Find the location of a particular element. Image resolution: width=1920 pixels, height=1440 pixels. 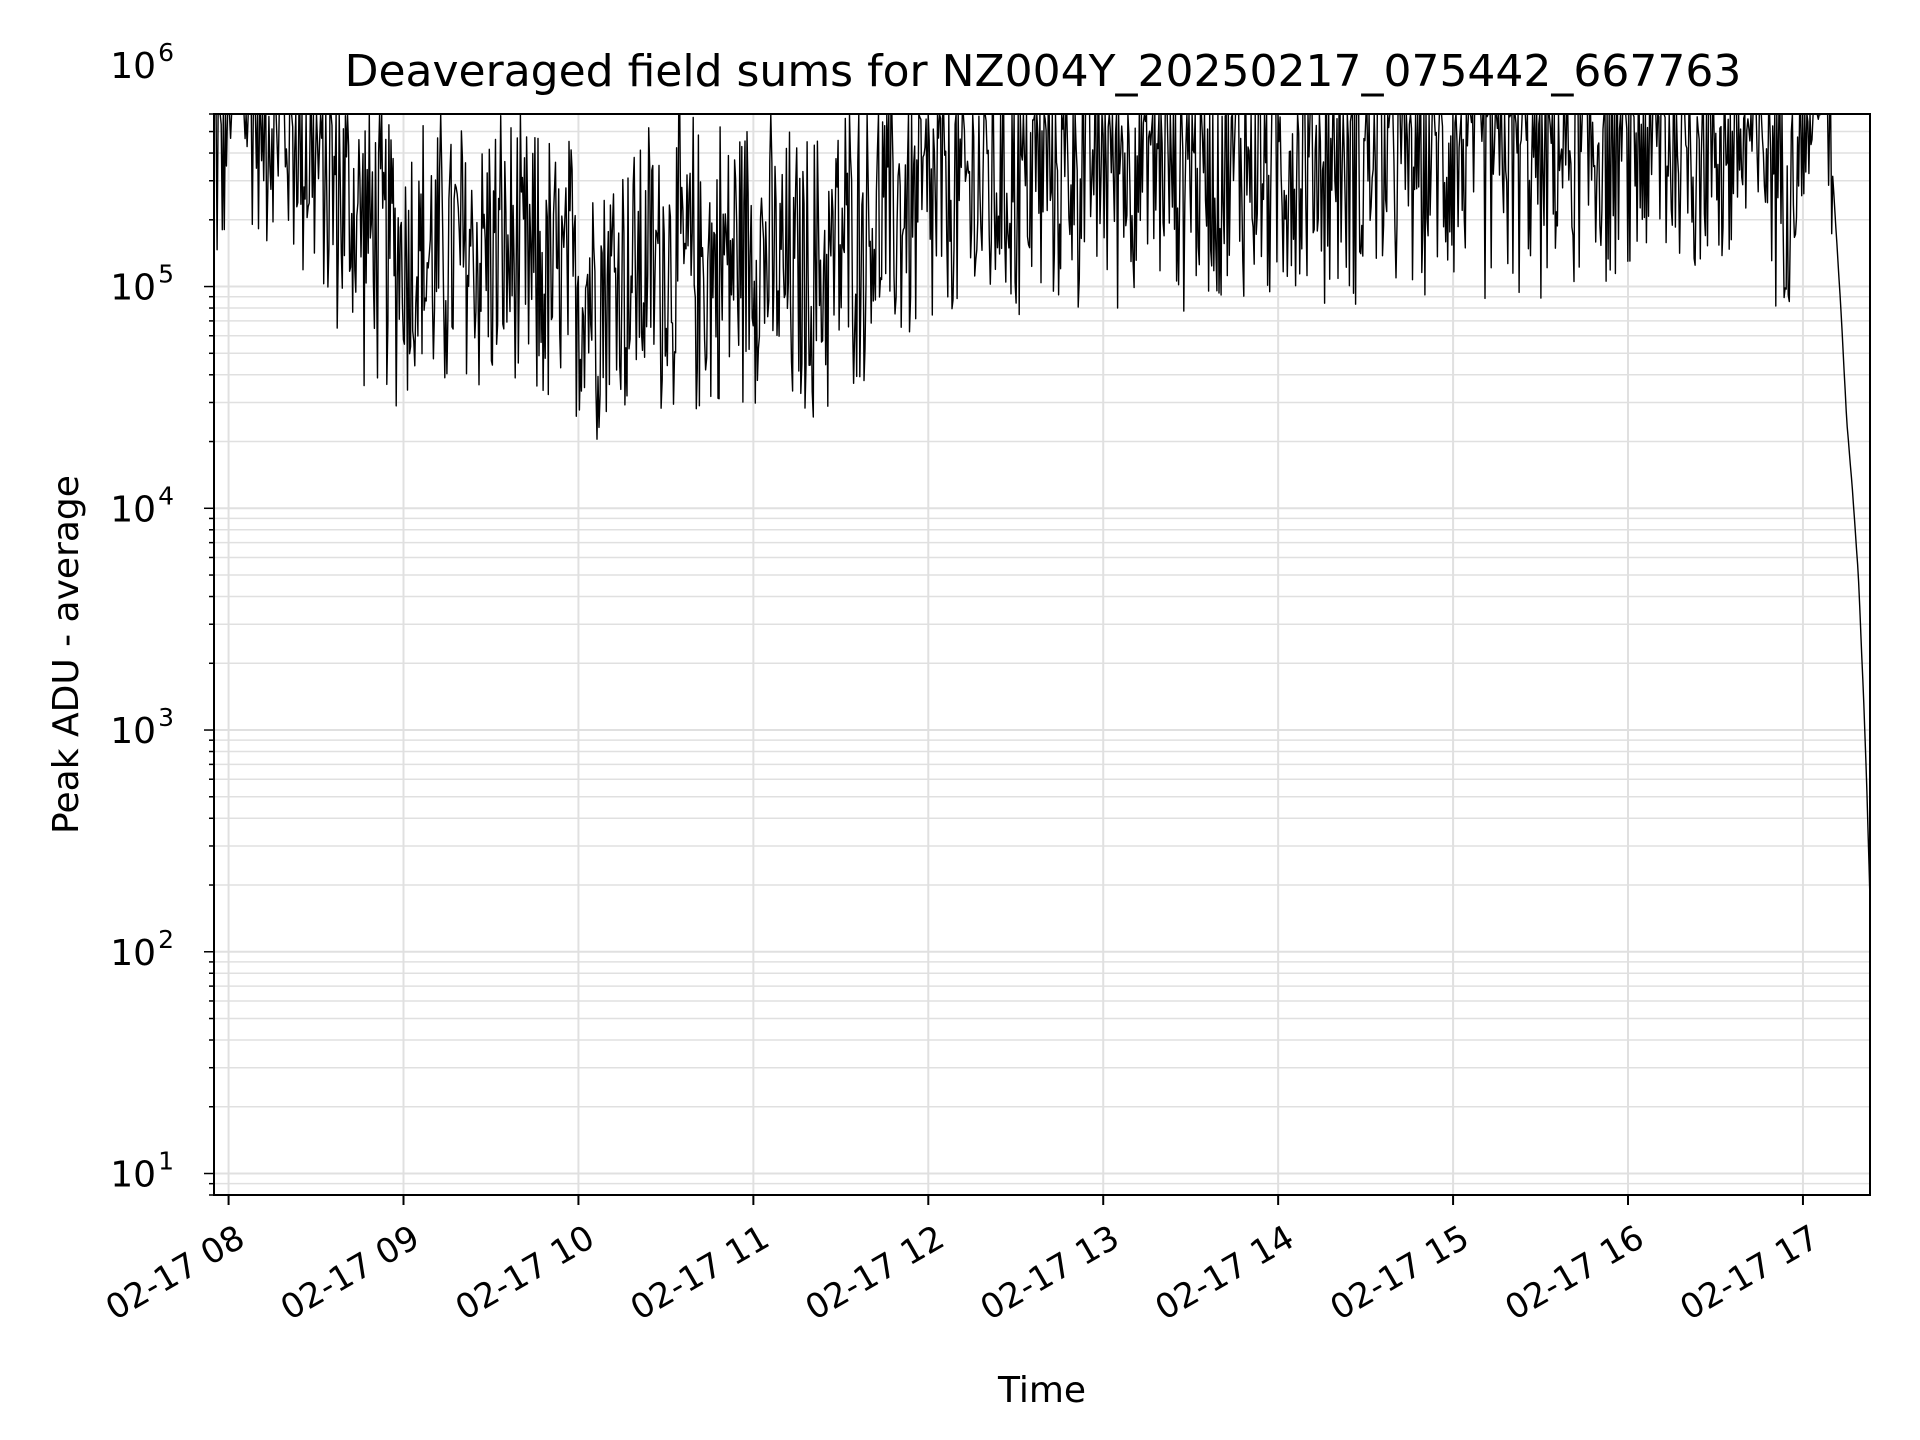

y-tick-exponent: 5 is located at coordinates (166, 274).